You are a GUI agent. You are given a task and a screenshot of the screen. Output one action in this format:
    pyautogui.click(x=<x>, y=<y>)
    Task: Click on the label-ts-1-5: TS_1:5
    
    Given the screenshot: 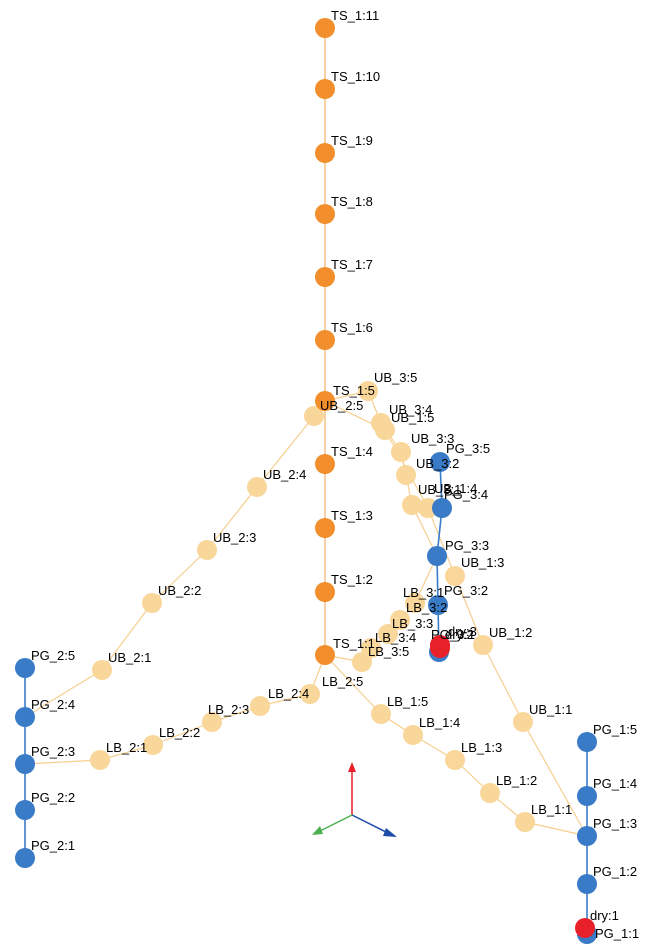 What is the action you would take?
    pyautogui.click(x=354, y=390)
    